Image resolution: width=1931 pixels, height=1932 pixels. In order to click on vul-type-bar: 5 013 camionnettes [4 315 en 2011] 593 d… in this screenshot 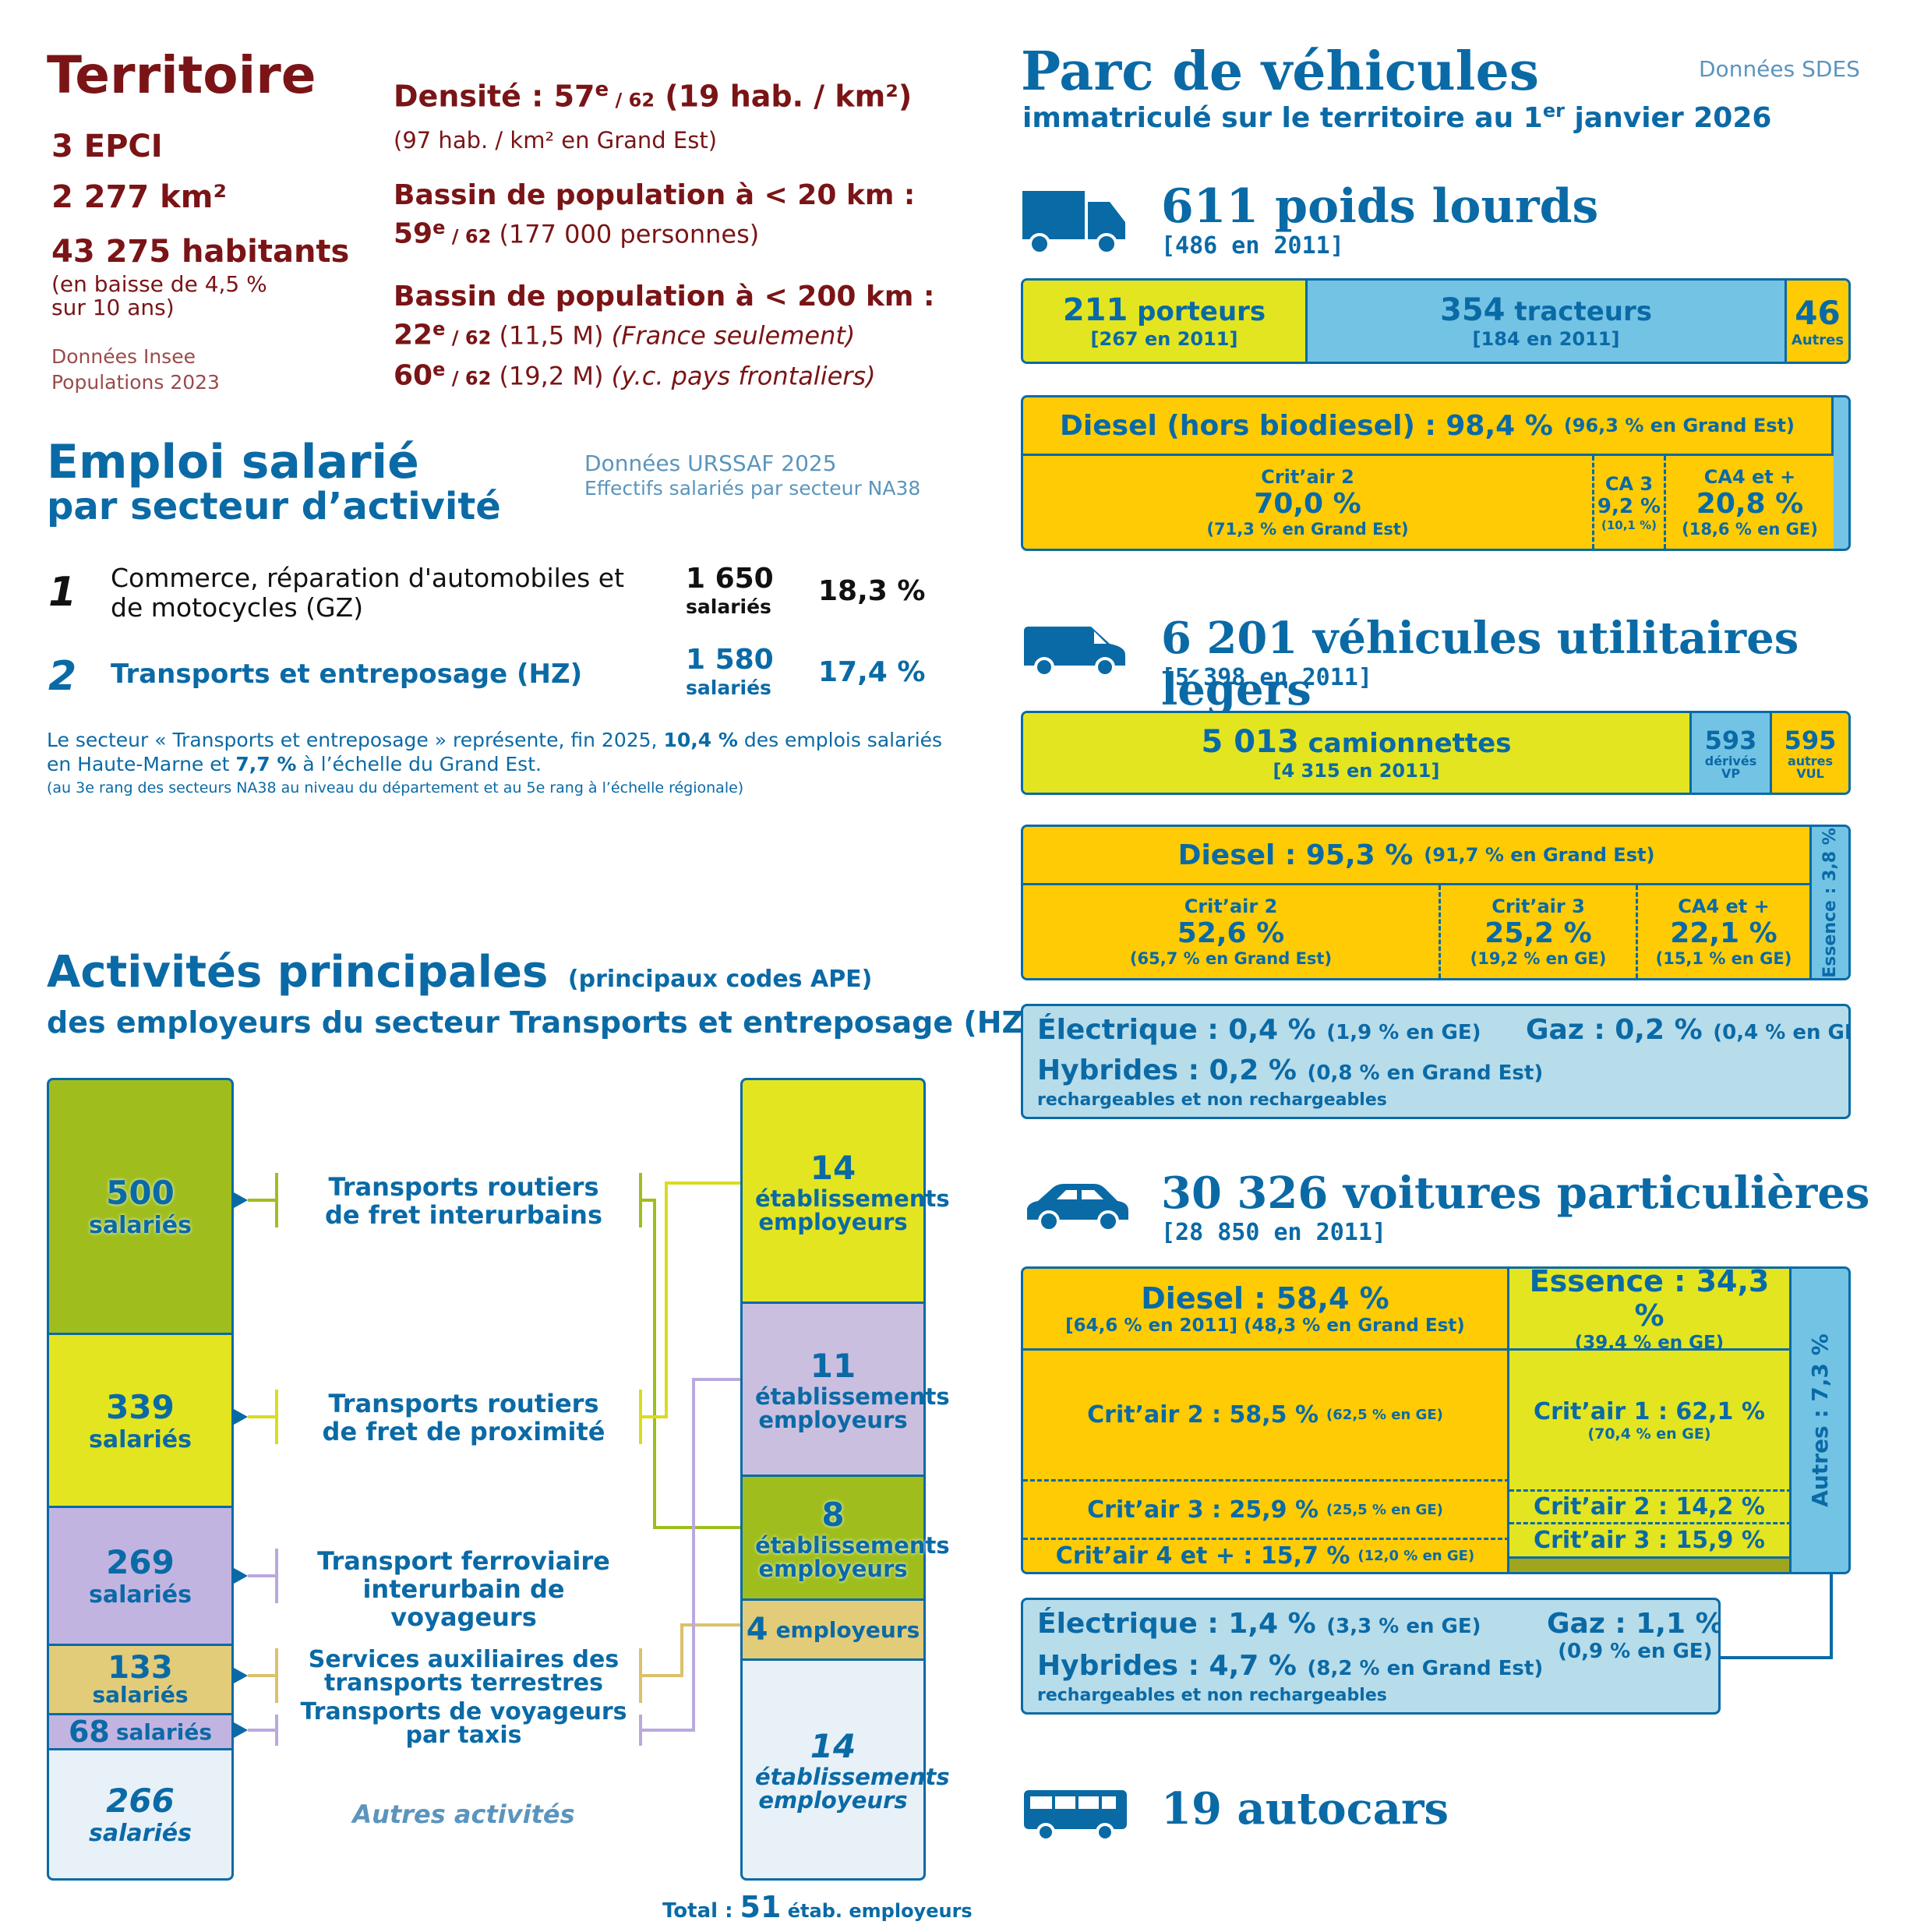, I will do `click(1436, 753)`.